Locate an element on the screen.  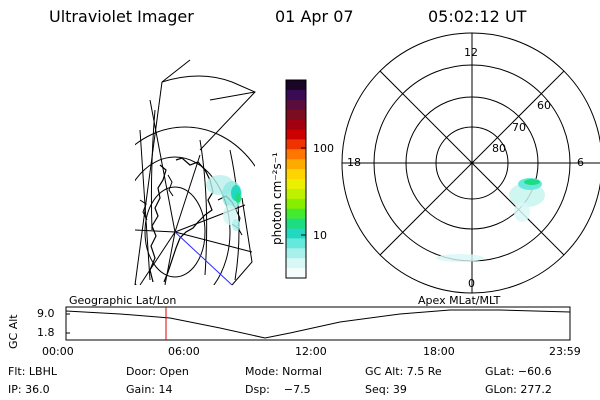
mlt-label-6: 6 is located at coordinates (580, 162).